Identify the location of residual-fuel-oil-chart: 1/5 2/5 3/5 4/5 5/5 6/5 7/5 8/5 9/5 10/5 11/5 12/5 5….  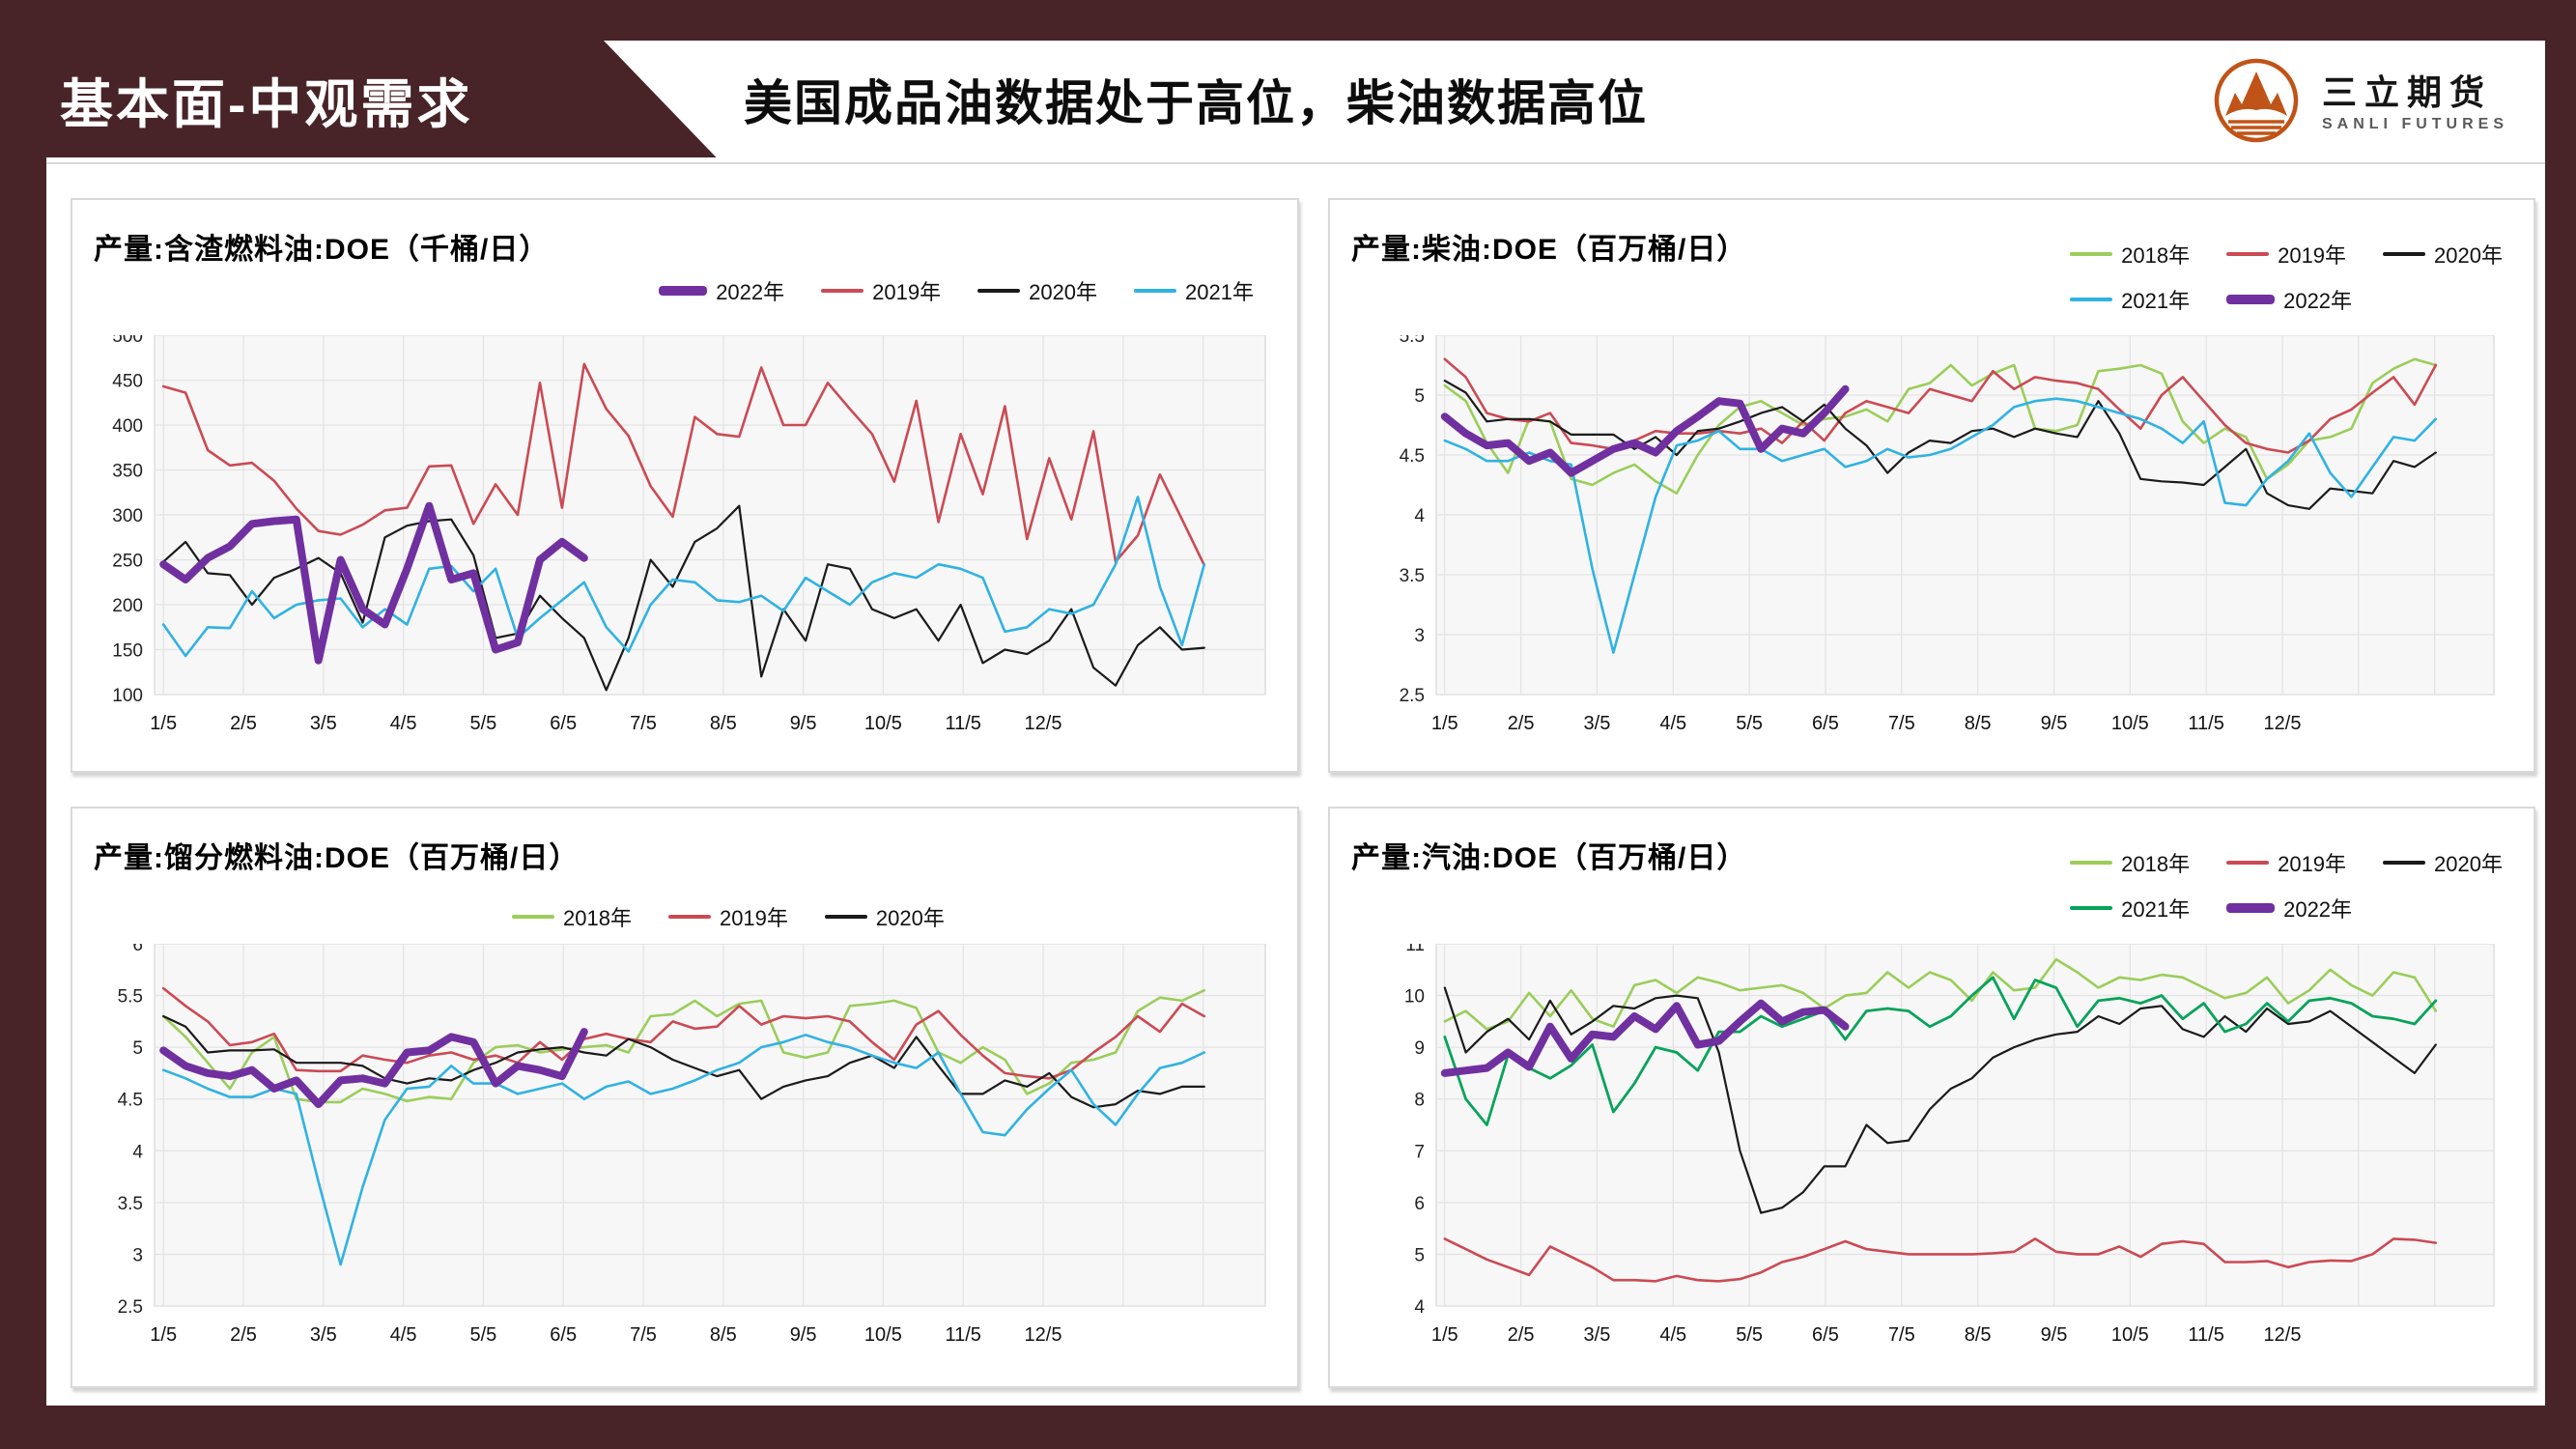
(689, 534).